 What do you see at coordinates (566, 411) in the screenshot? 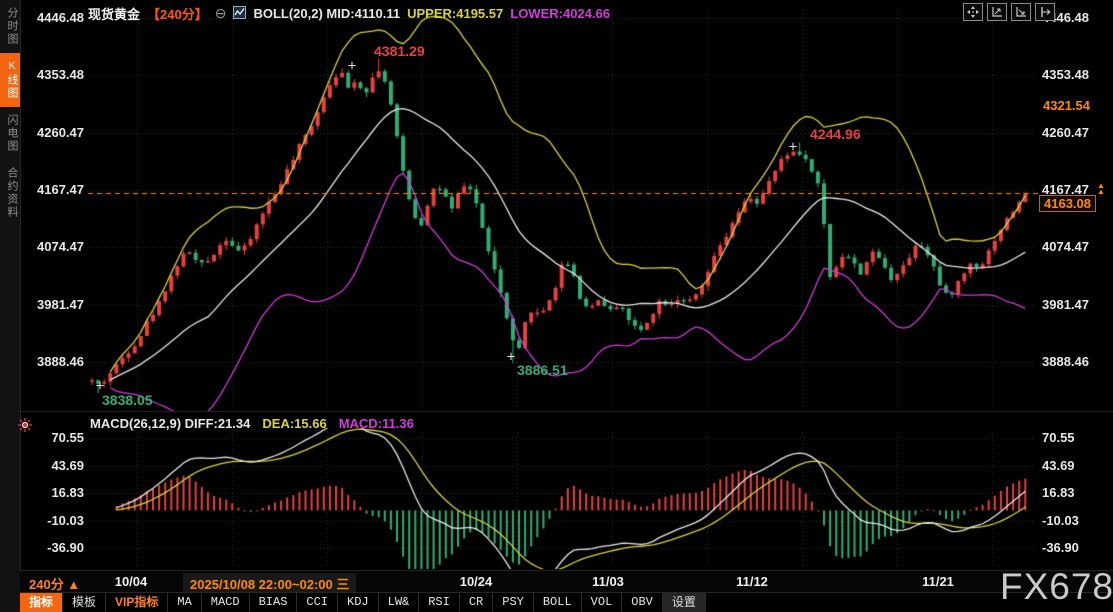
I see `pane-divider` at bounding box center [566, 411].